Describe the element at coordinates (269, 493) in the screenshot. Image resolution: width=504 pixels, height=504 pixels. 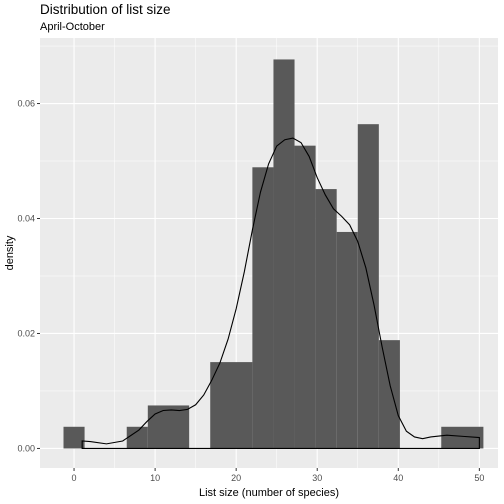
I see `x-axis-label: List size (number of species)` at that location.